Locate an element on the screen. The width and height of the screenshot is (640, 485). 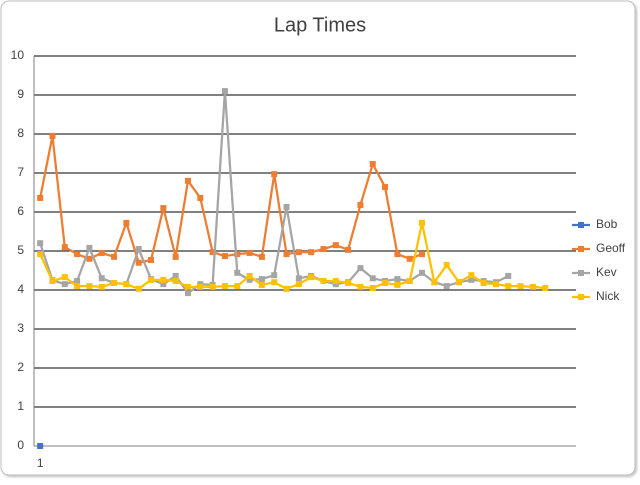
legend-label: Kev is located at coordinates (606, 272).